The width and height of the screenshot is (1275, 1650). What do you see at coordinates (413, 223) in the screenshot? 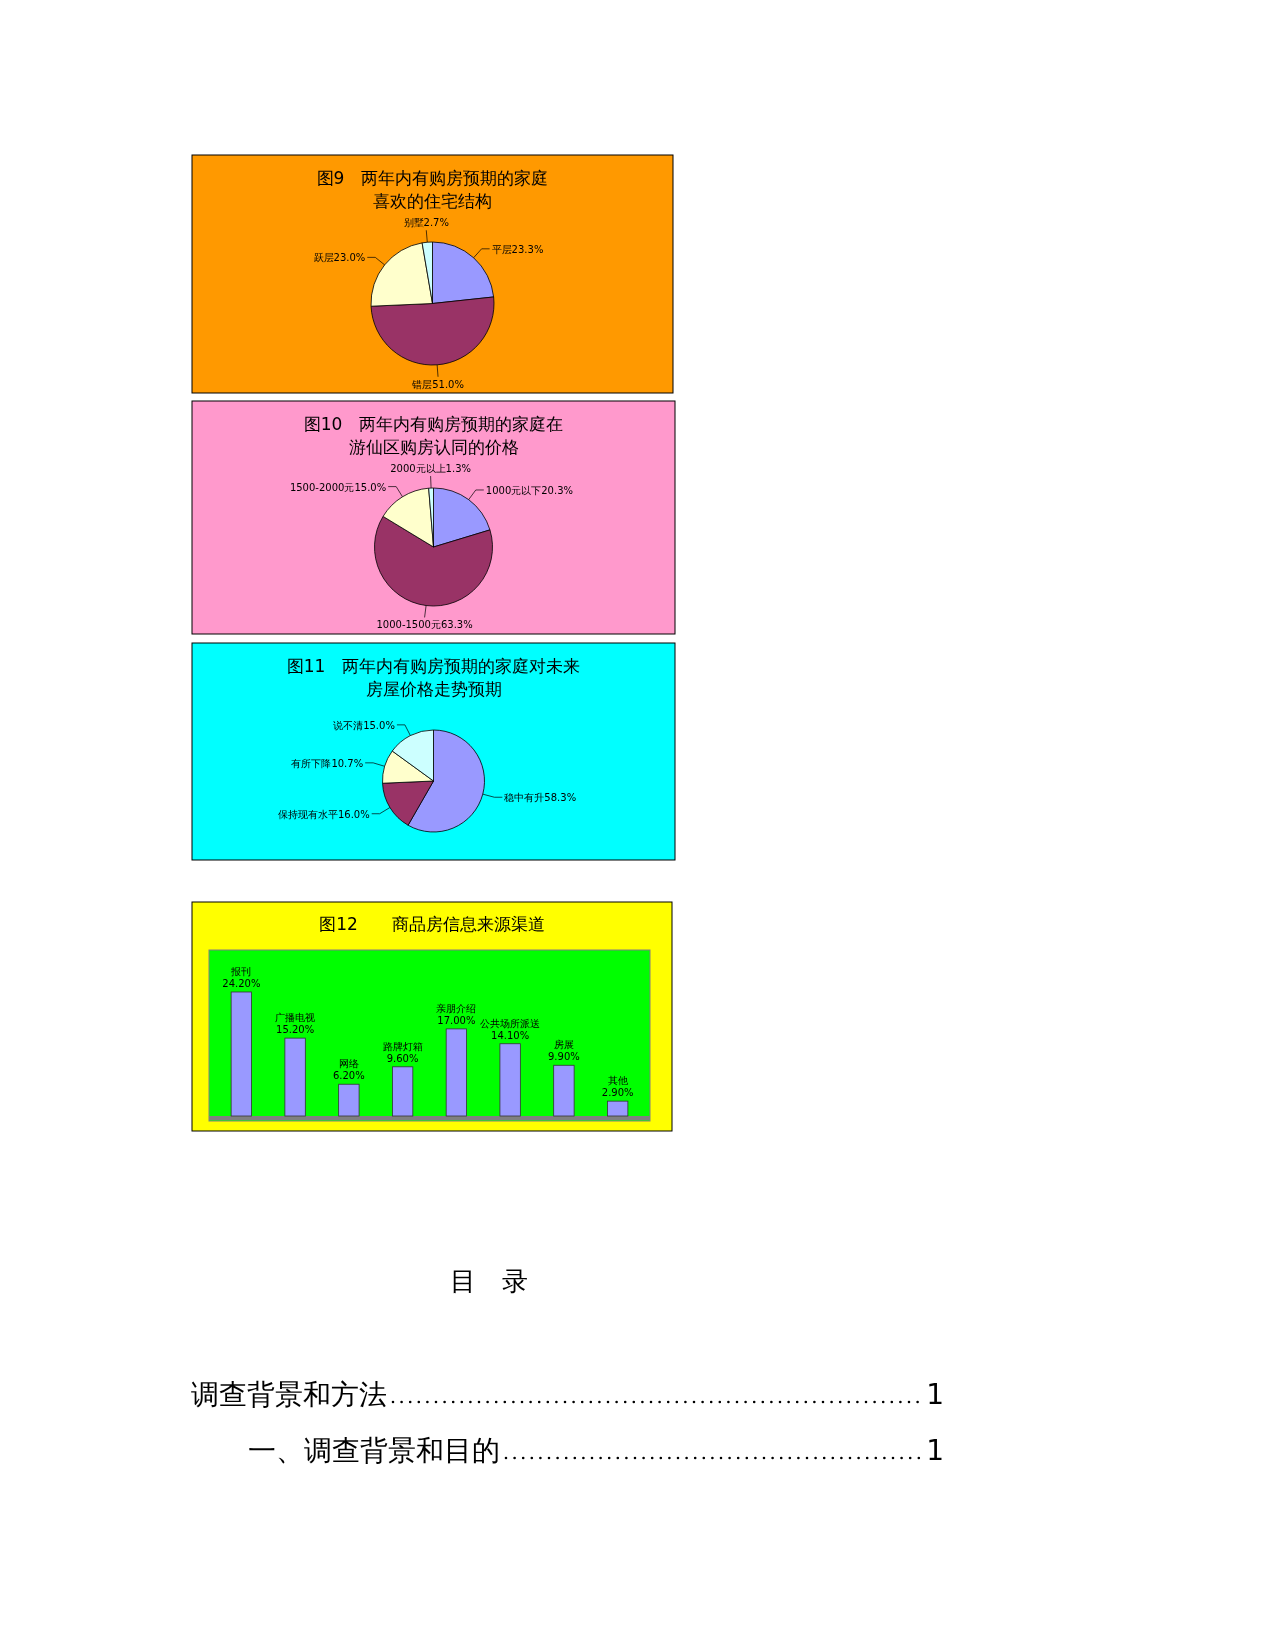
I see `slice-label: 别墅` at bounding box center [413, 223].